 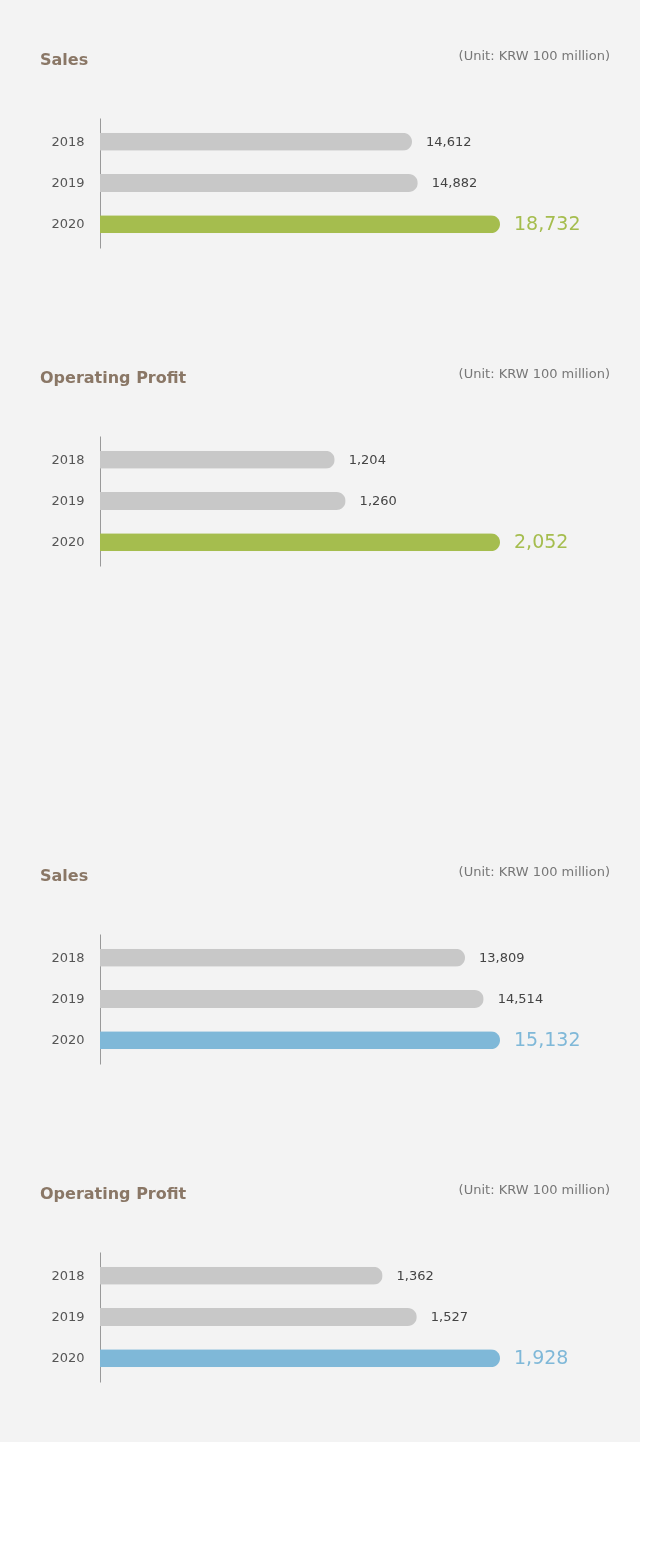 What do you see at coordinates (541, 1357) in the screenshot?
I see `data-label: 1,928` at bounding box center [541, 1357].